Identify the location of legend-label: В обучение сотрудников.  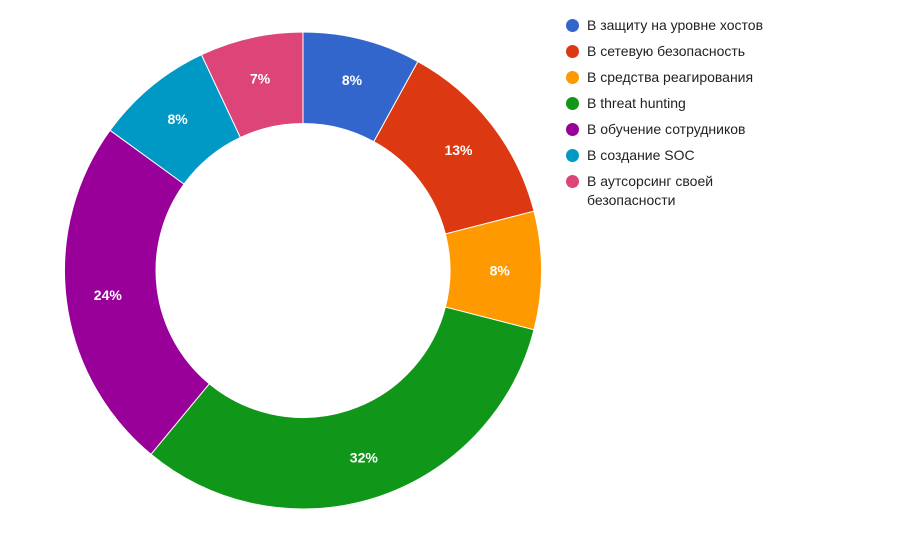
(666, 129).